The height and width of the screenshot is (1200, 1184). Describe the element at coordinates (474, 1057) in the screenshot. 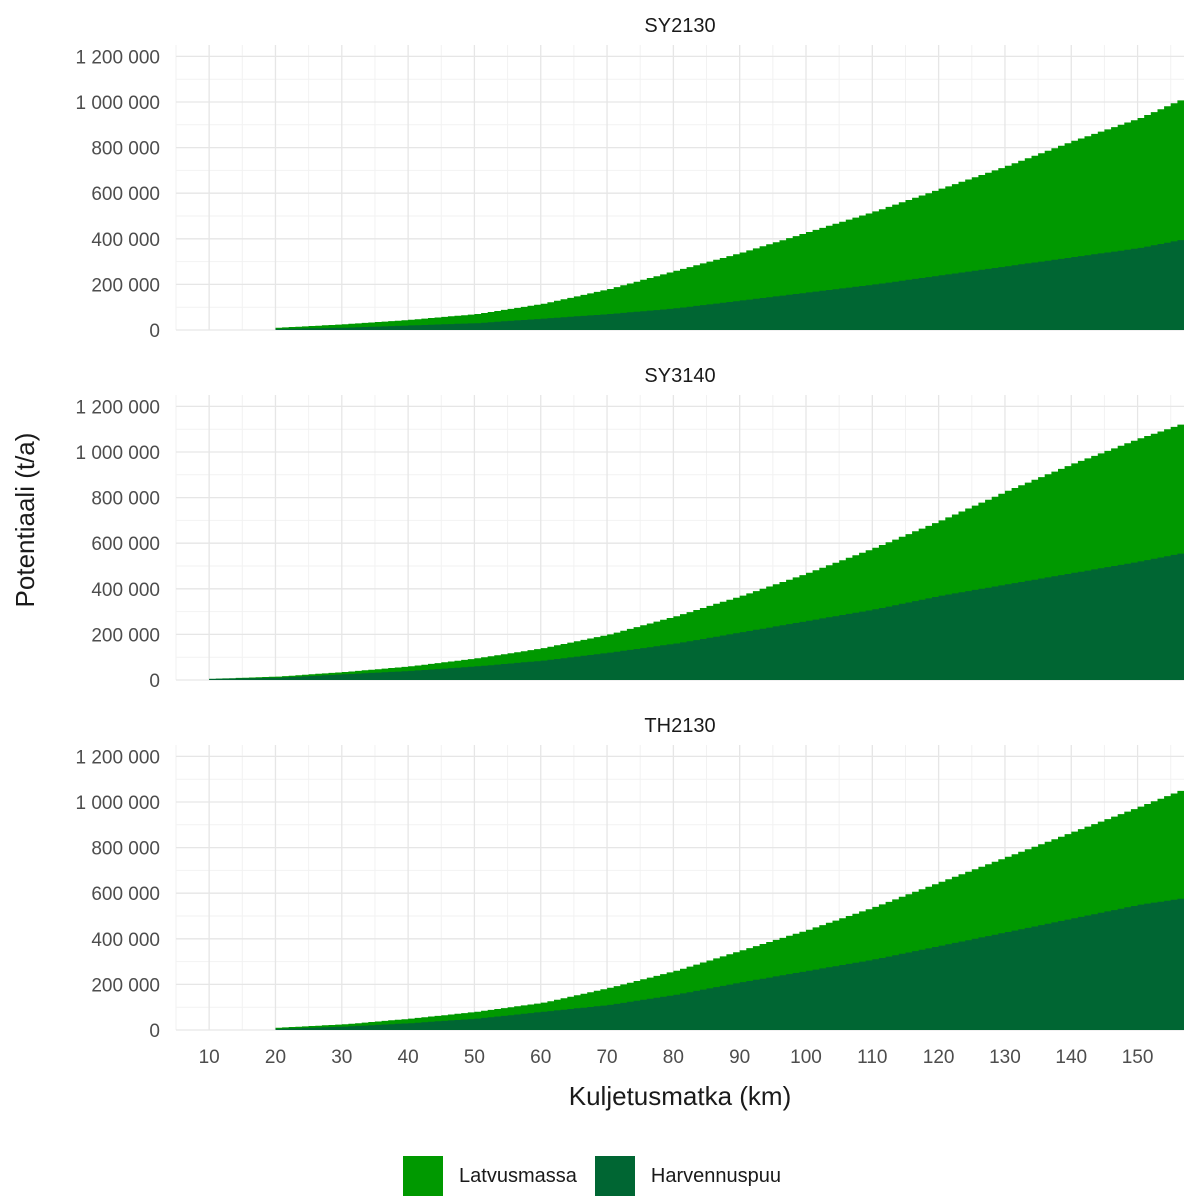

I see `x-tick-label: 50` at that location.